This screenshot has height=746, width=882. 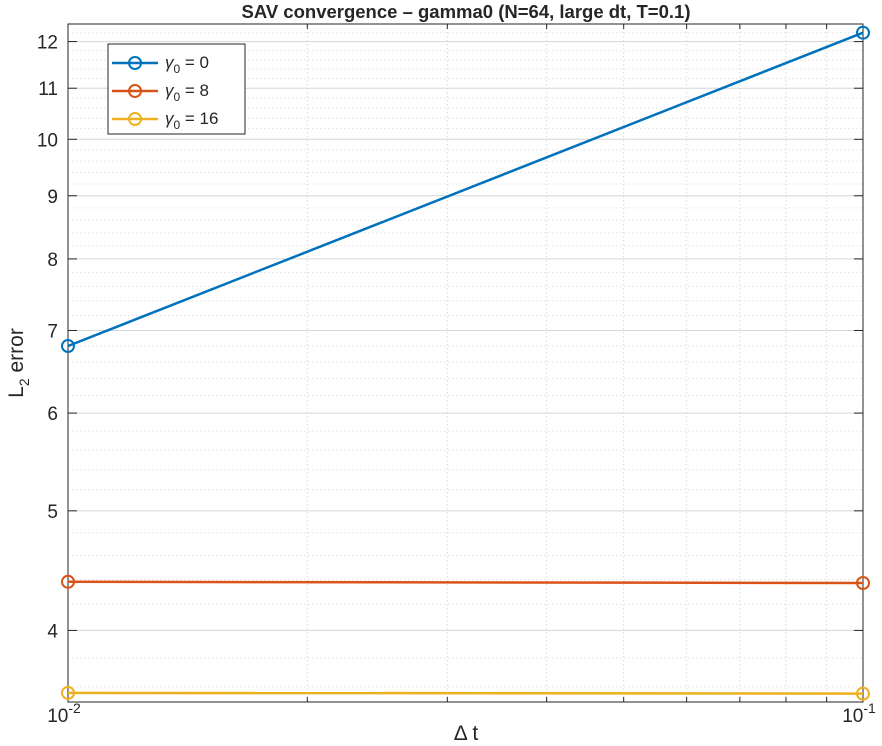 What do you see at coordinates (466, 733) in the screenshot?
I see `x-axis-label: Δ t` at bounding box center [466, 733].